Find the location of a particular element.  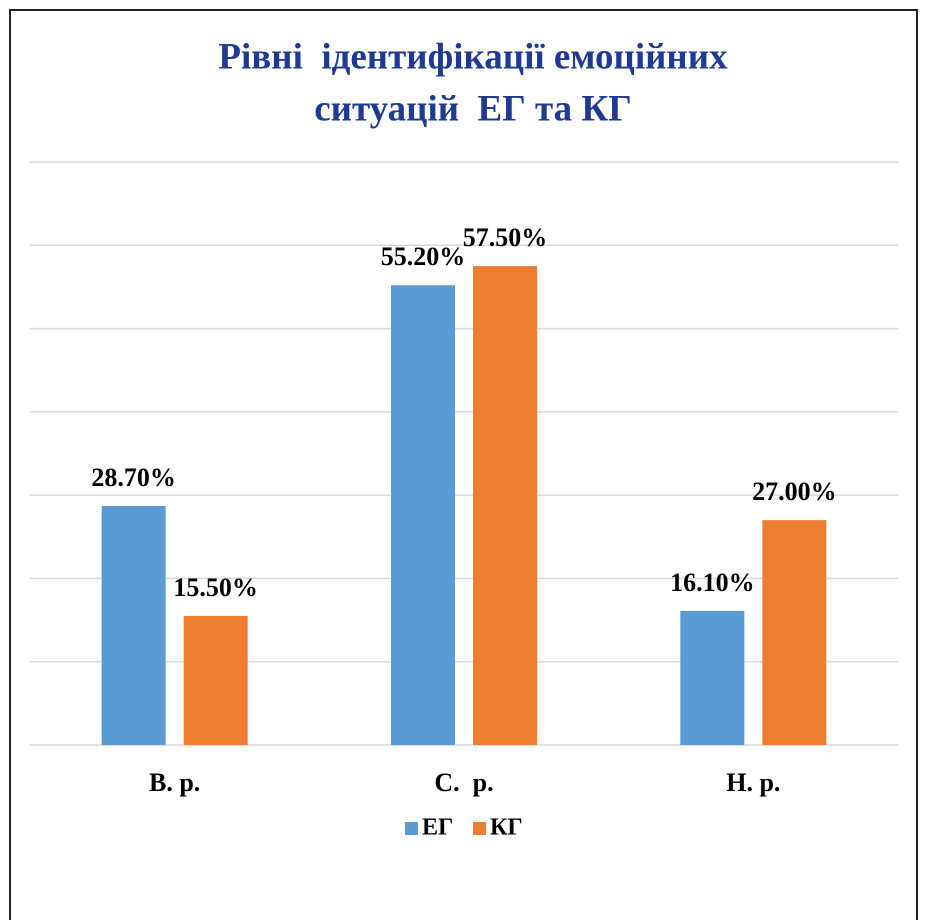

legend-label: ЕГ is located at coordinates (437, 828).